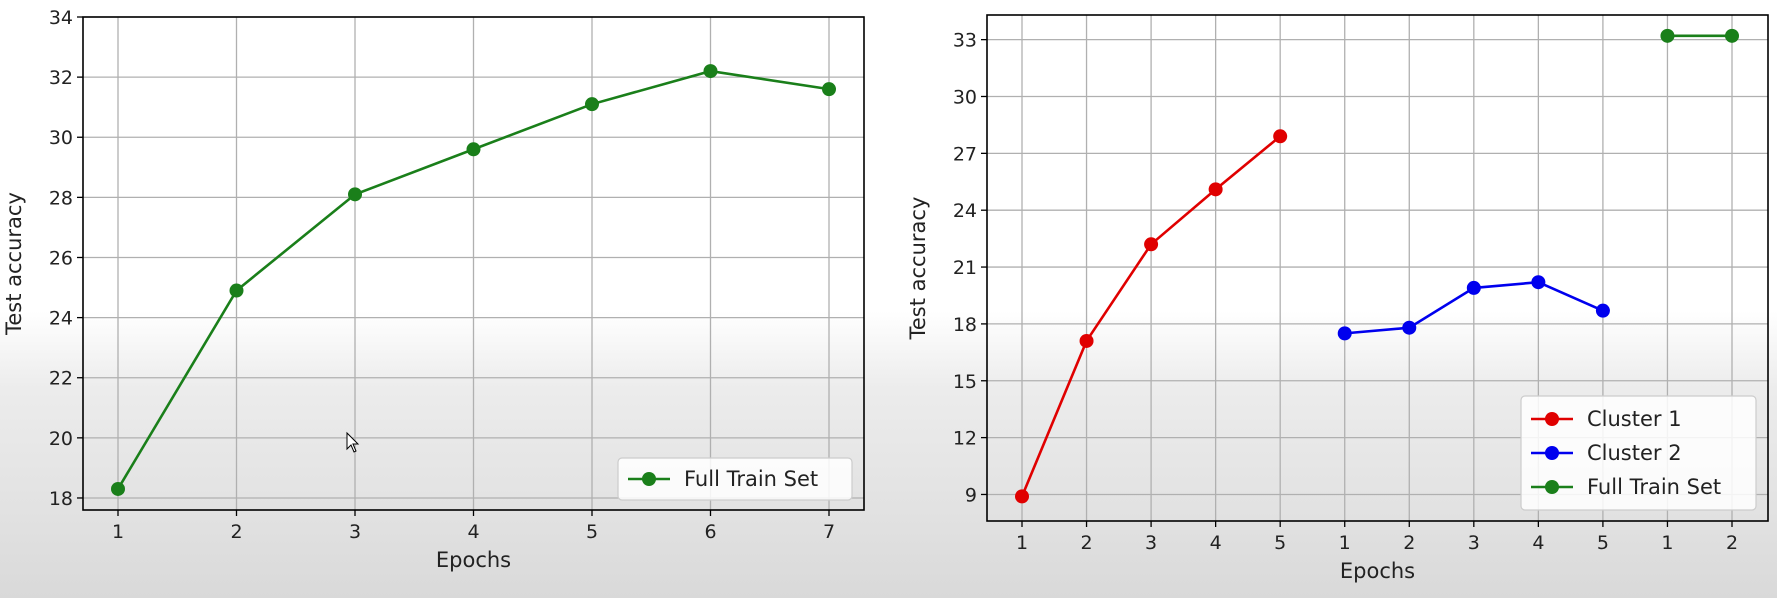  What do you see at coordinates (61, 439) in the screenshot?
I see `y-tick-label: 20` at bounding box center [61, 439].